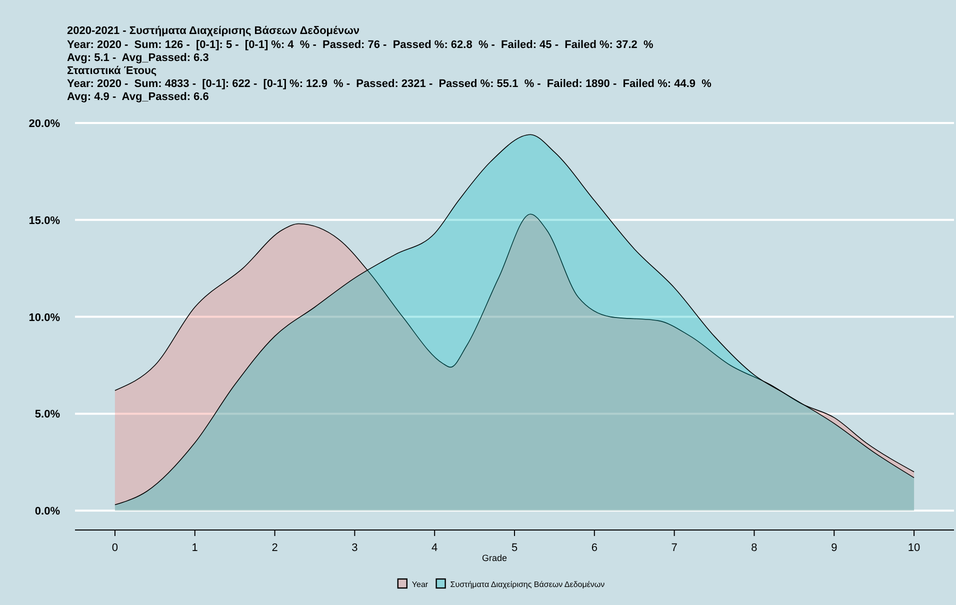 The height and width of the screenshot is (605, 956). What do you see at coordinates (834, 548) in the screenshot?
I see `x-tick-label: 9` at bounding box center [834, 548].